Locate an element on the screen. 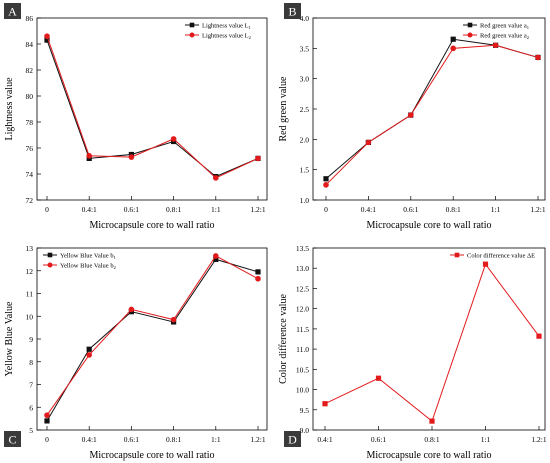 Image resolution: width=550 pixels, height=463 pixels. y-tick-label: 1.5 is located at coordinates (305, 170).